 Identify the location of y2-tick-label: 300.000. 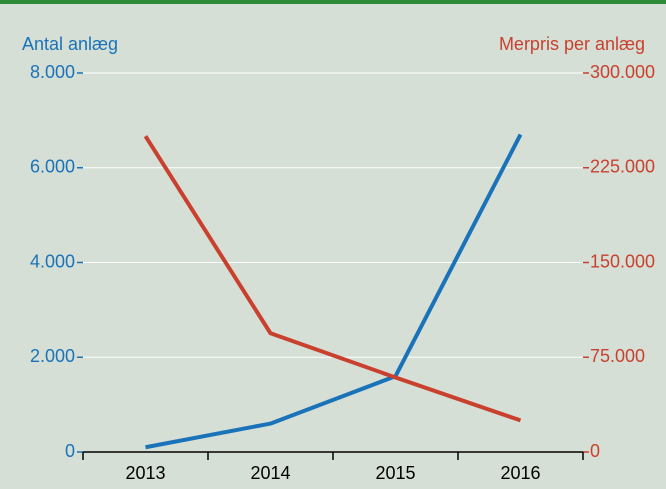
(622, 72).